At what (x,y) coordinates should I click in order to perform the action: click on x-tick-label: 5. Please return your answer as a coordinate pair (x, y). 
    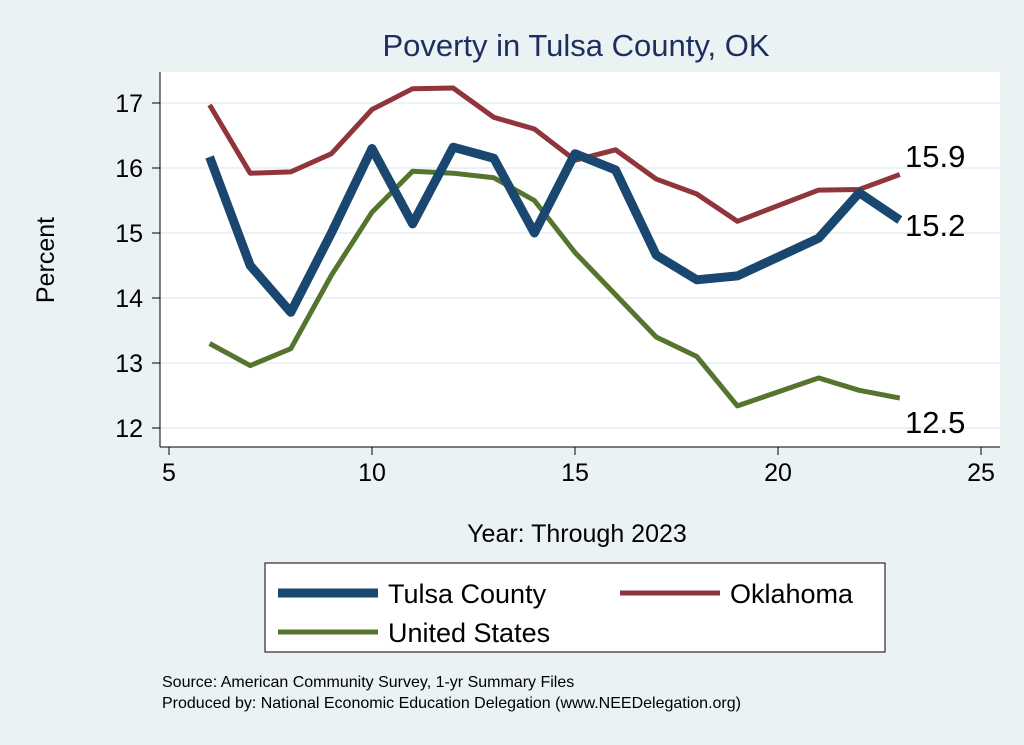
    Looking at the image, I should click on (169, 473).